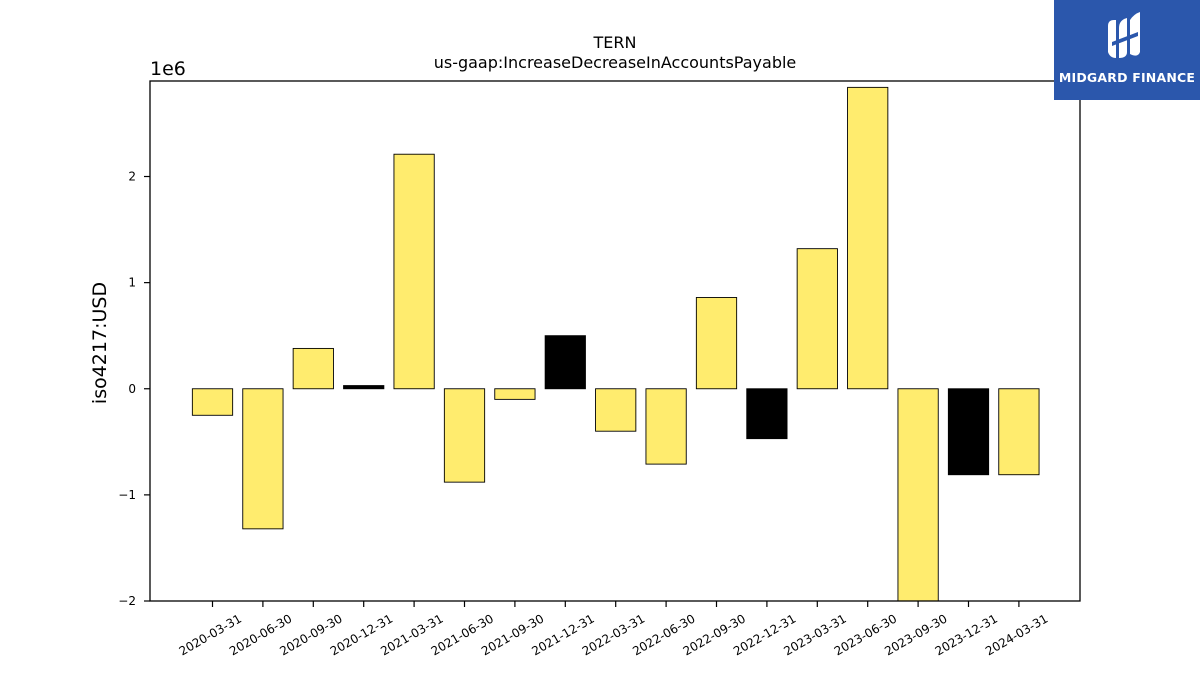 This screenshot has height=675, width=1200. What do you see at coordinates (1124, 35) in the screenshot?
I see `midgard-logo-icon` at bounding box center [1124, 35].